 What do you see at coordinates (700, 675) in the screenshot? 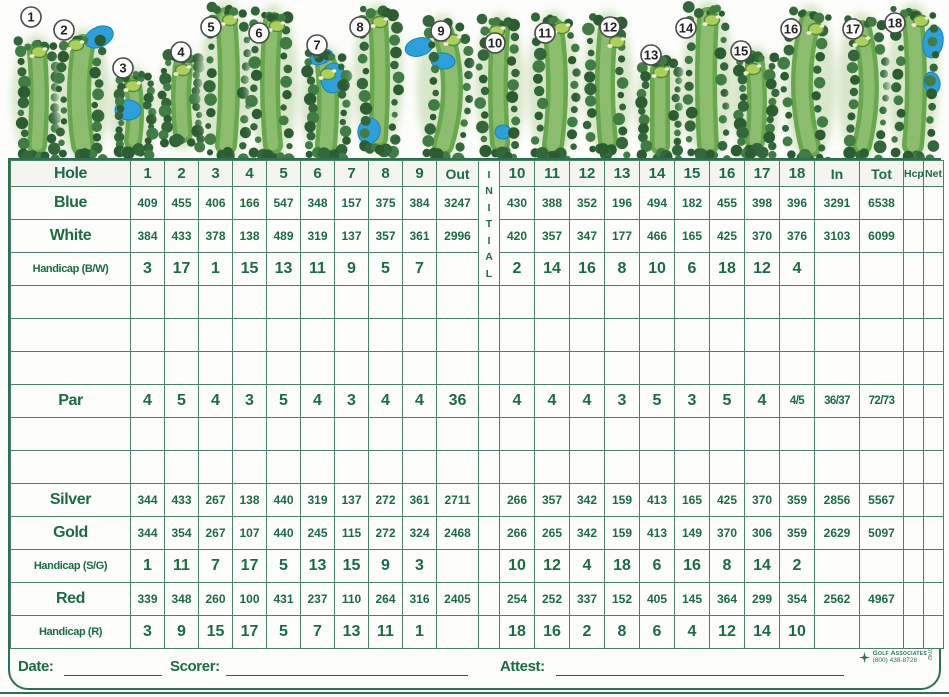
I see `attest-line` at bounding box center [700, 675].